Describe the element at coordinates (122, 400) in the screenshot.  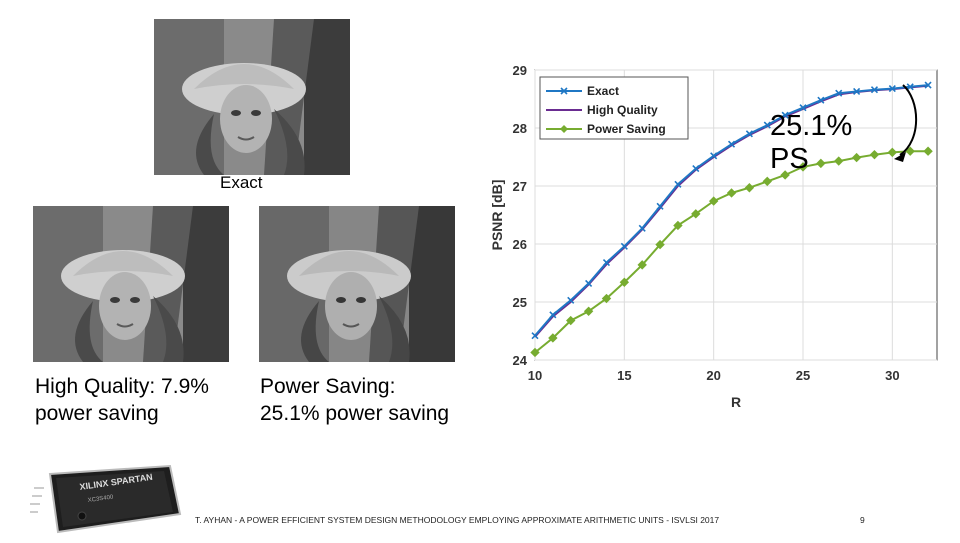
I see `high-quality-caption: High Quality: 7.9% power saving` at that location.